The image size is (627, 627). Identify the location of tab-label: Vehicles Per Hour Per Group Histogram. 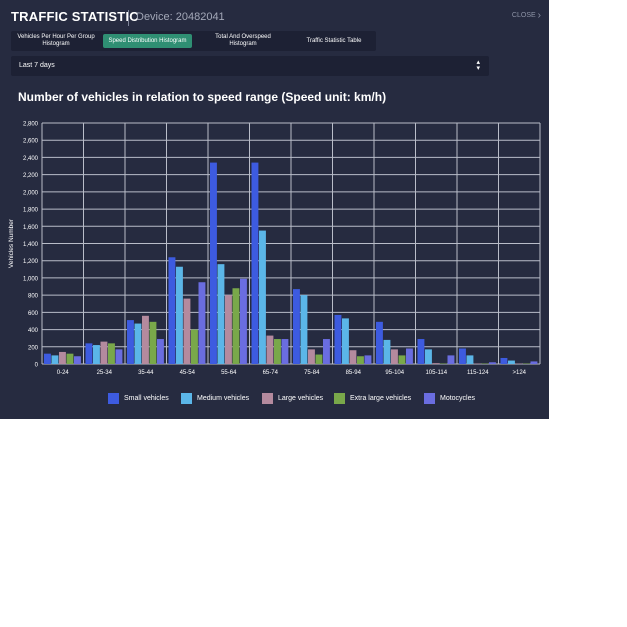
(56, 40).